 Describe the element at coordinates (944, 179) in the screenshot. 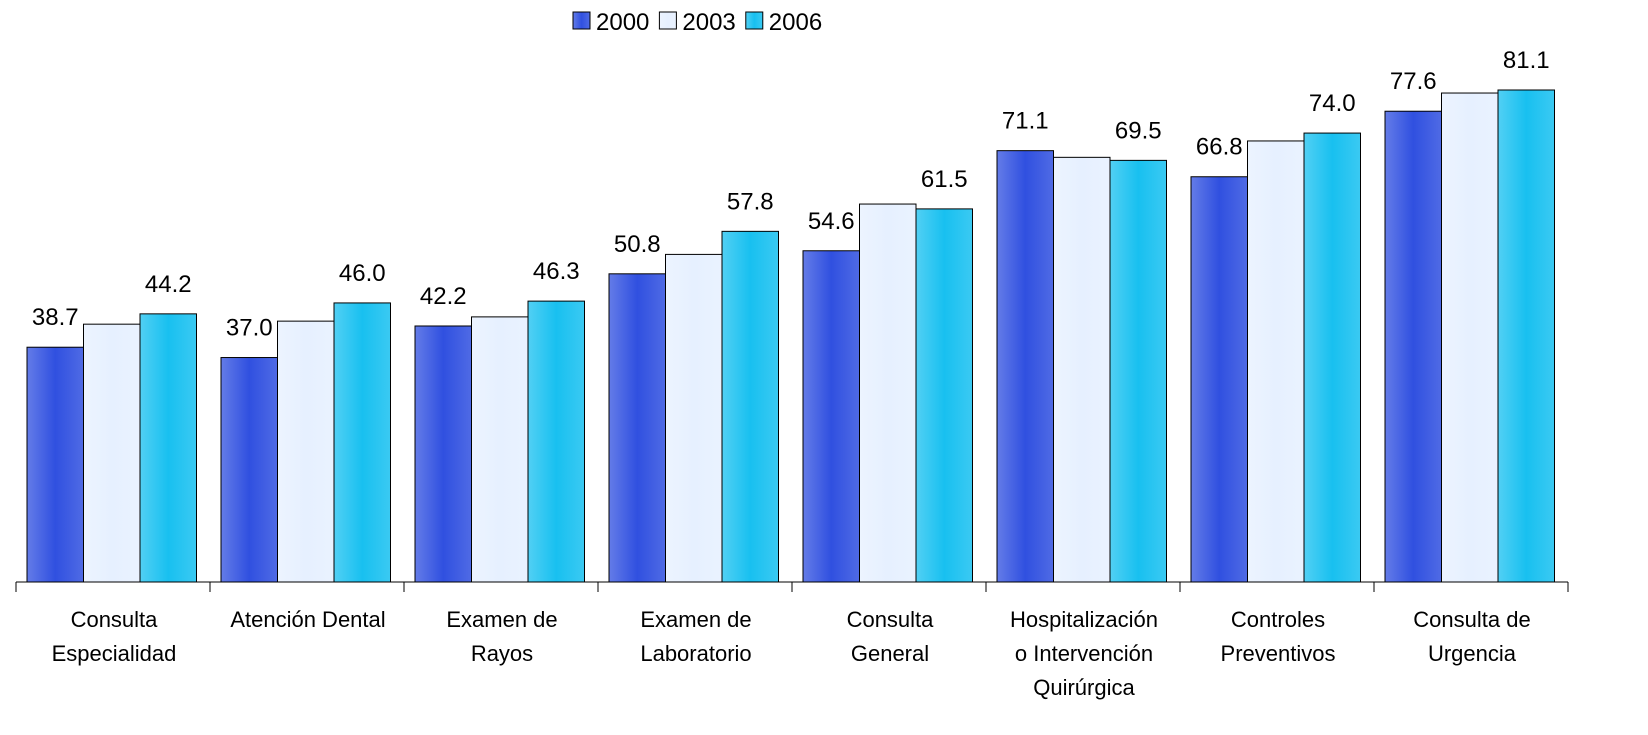

I see `data-label: 61.5` at that location.